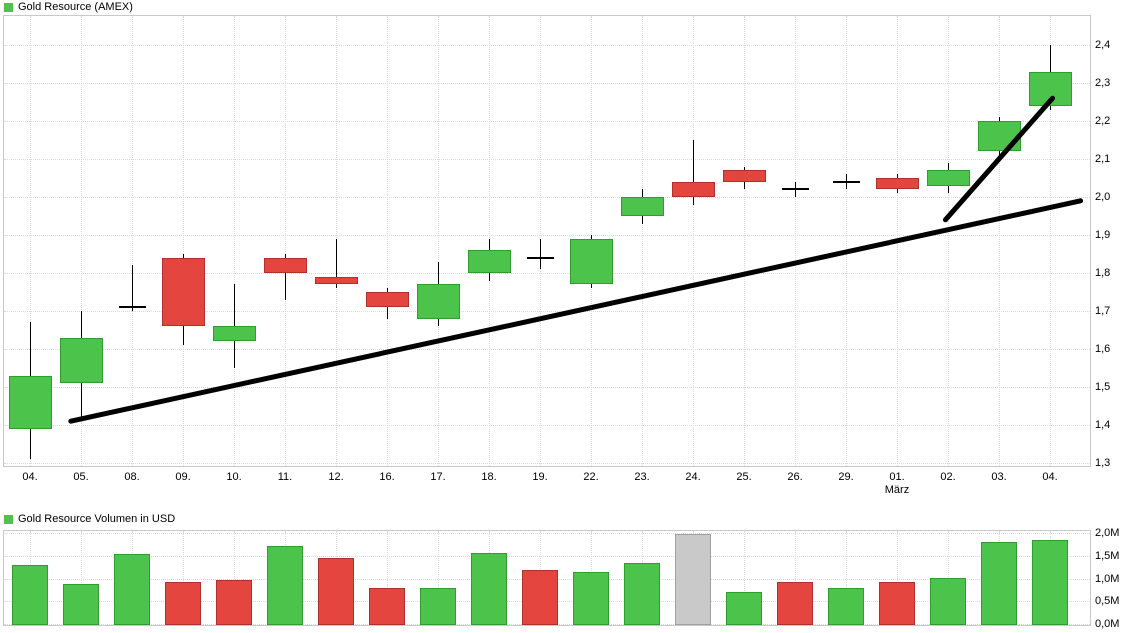 The image size is (1125, 633). I want to click on date-label: 09., so click(183, 477).